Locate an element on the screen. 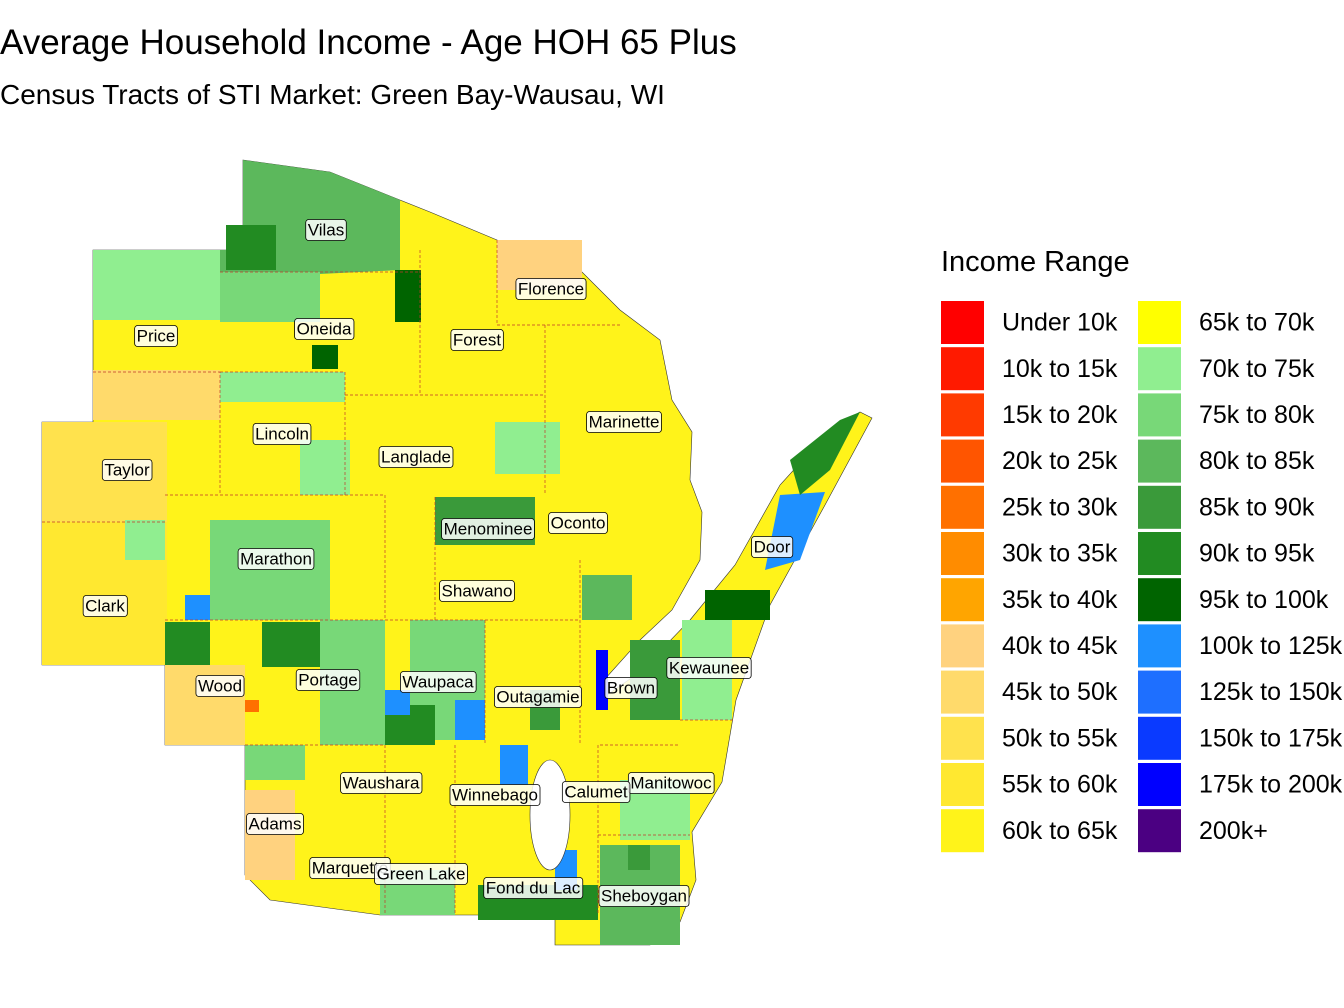 The width and height of the screenshot is (1344, 1008). county-label: Calumet is located at coordinates (596, 791).